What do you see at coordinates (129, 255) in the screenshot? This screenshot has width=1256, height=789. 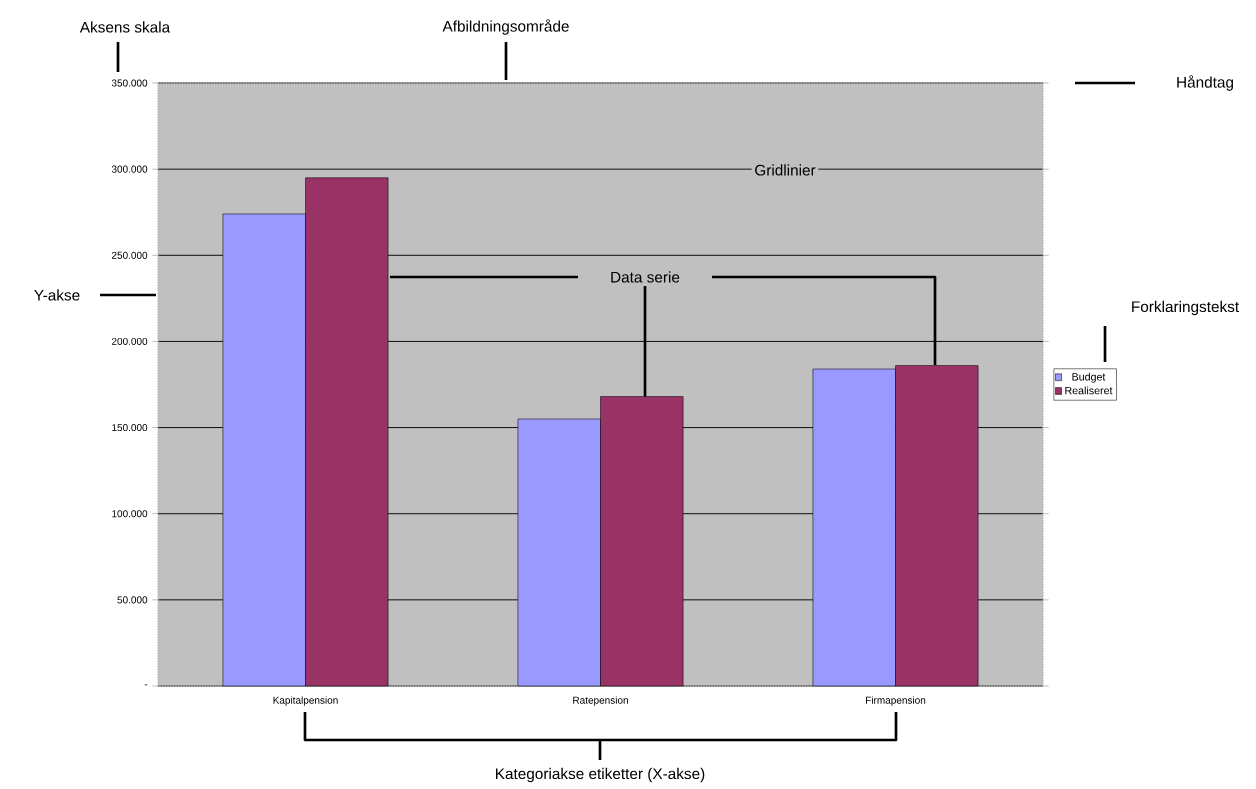 I see `y-tick-label: 250.000` at bounding box center [129, 255].